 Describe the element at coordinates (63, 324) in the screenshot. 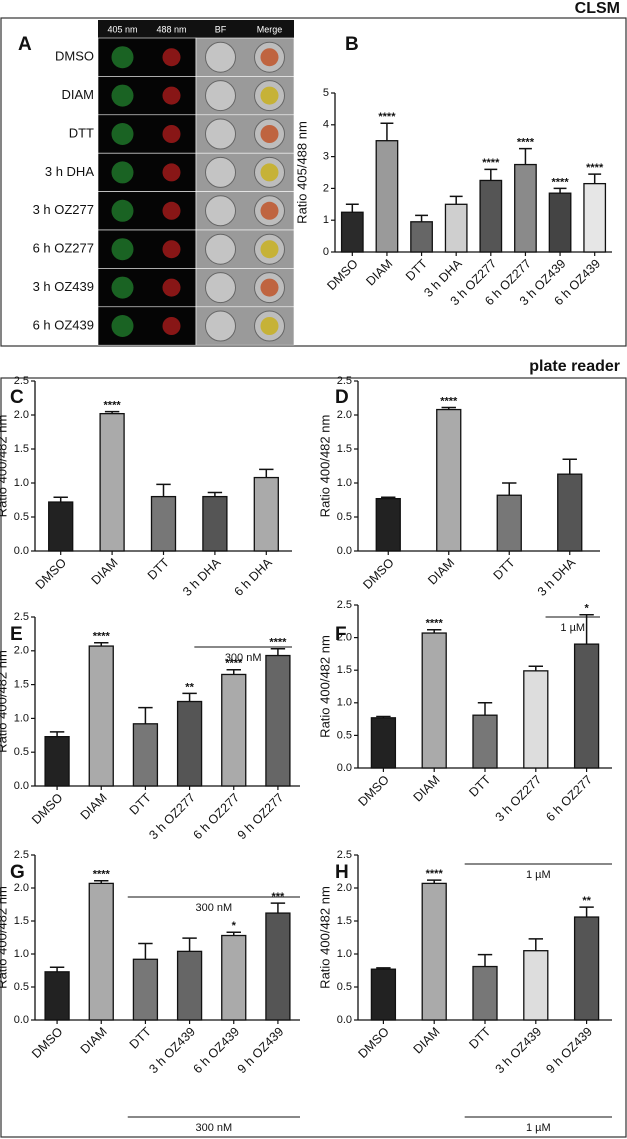

I see `image-row-label: 6 h OZ439` at that location.